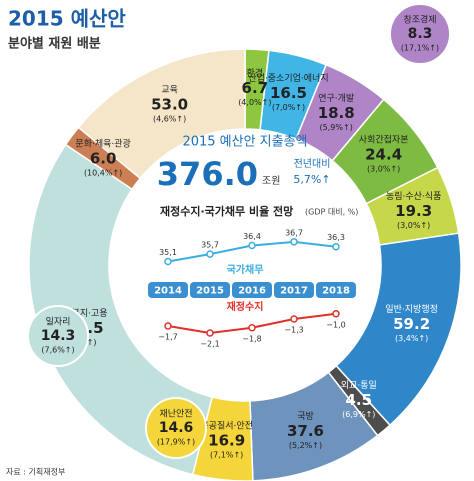 The image size is (474, 481). I want to click on callout-value: 14.6, so click(176, 428).